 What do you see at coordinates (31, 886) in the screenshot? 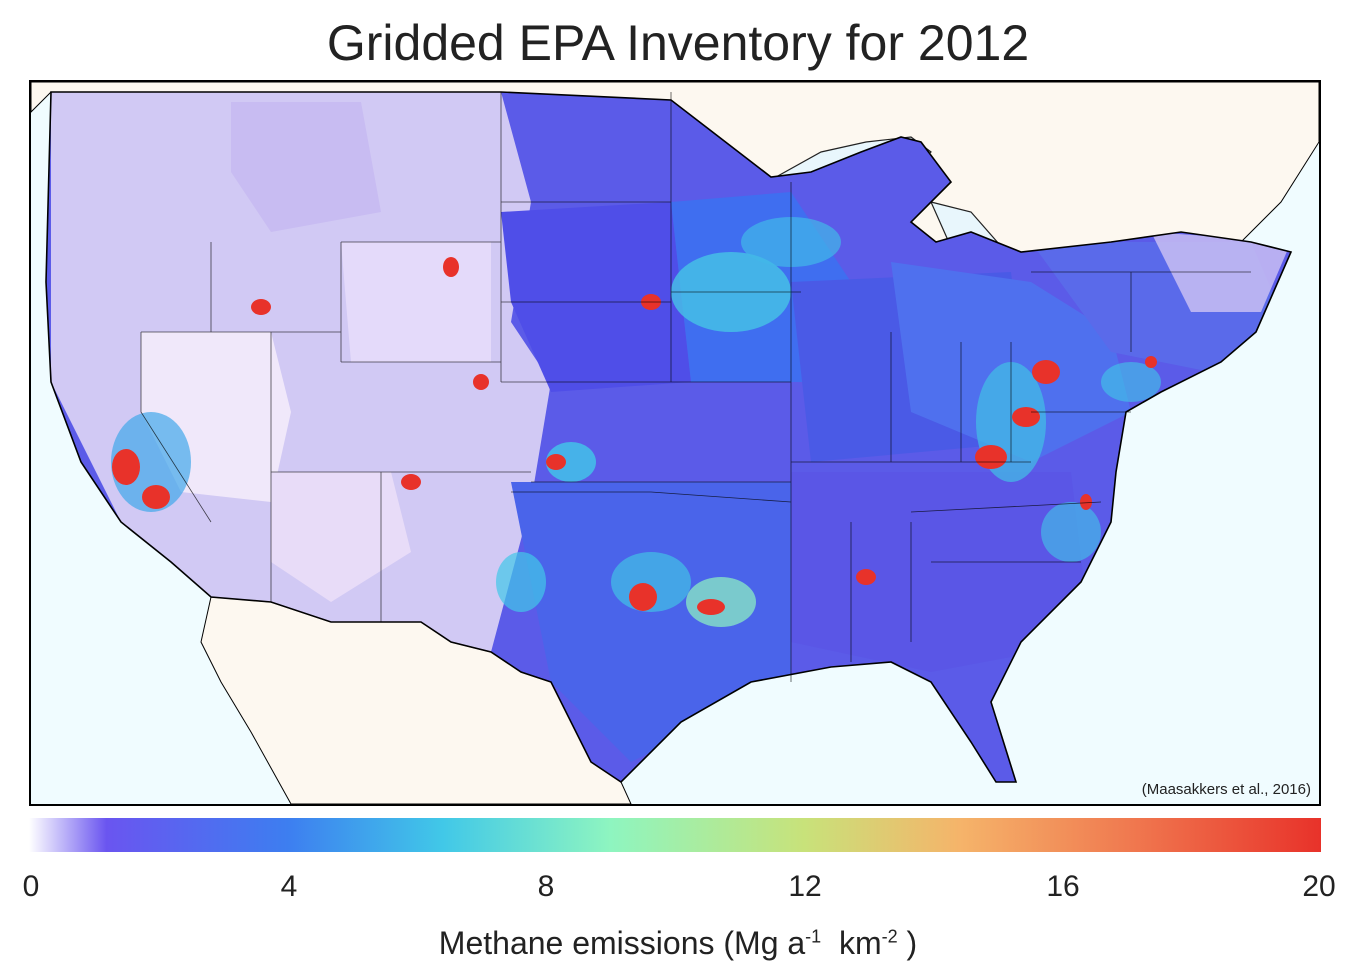
I see `colorbar-tick-0: 0` at bounding box center [31, 886].